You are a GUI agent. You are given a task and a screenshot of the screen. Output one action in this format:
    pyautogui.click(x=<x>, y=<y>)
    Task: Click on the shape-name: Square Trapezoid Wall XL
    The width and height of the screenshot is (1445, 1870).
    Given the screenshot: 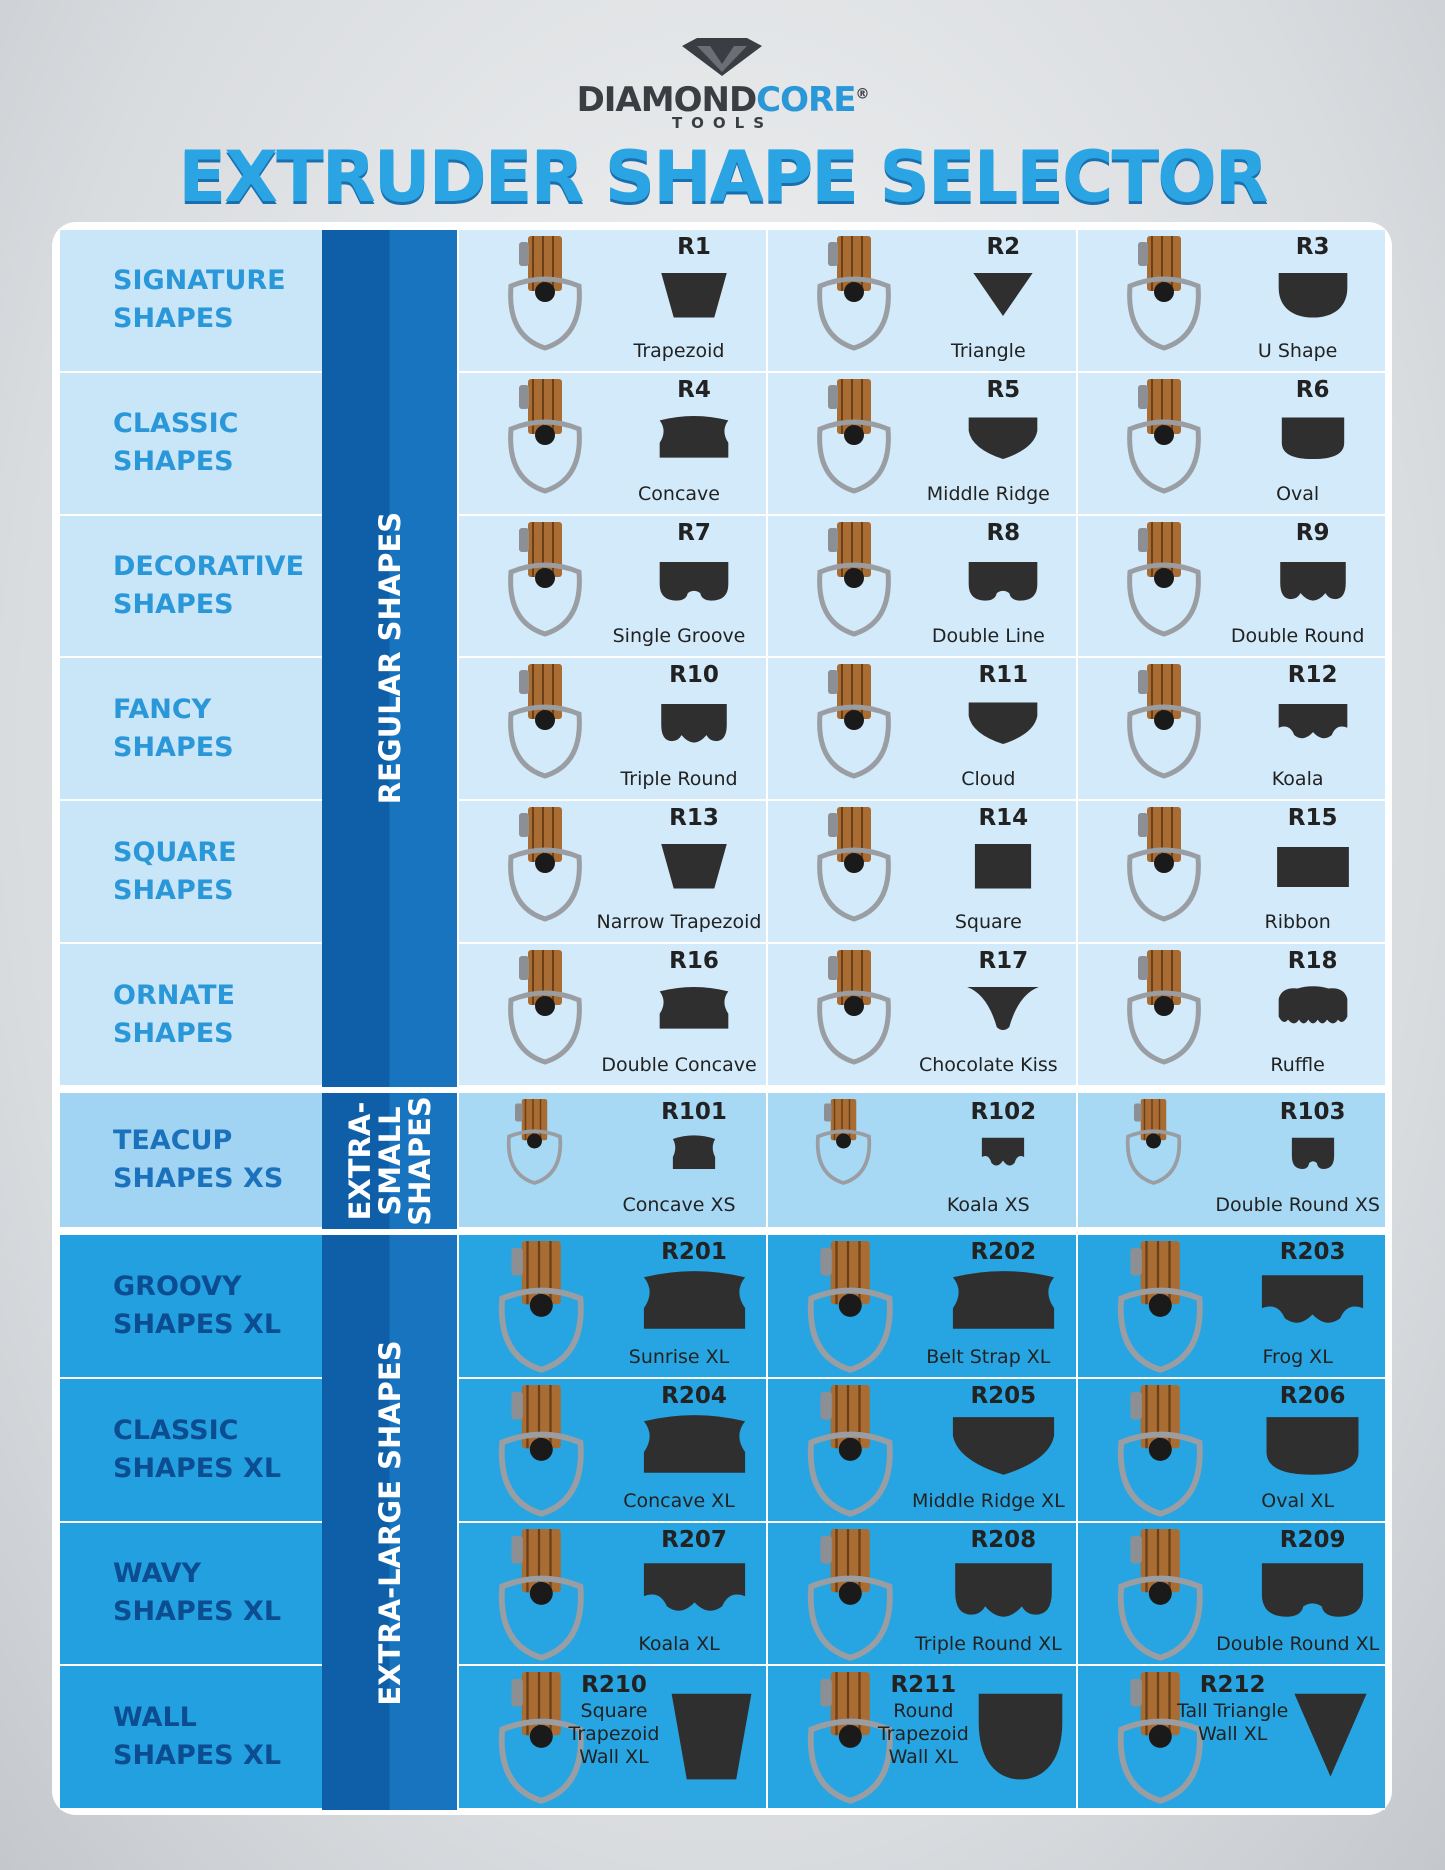 What is the action you would take?
    pyautogui.click(x=614, y=1734)
    